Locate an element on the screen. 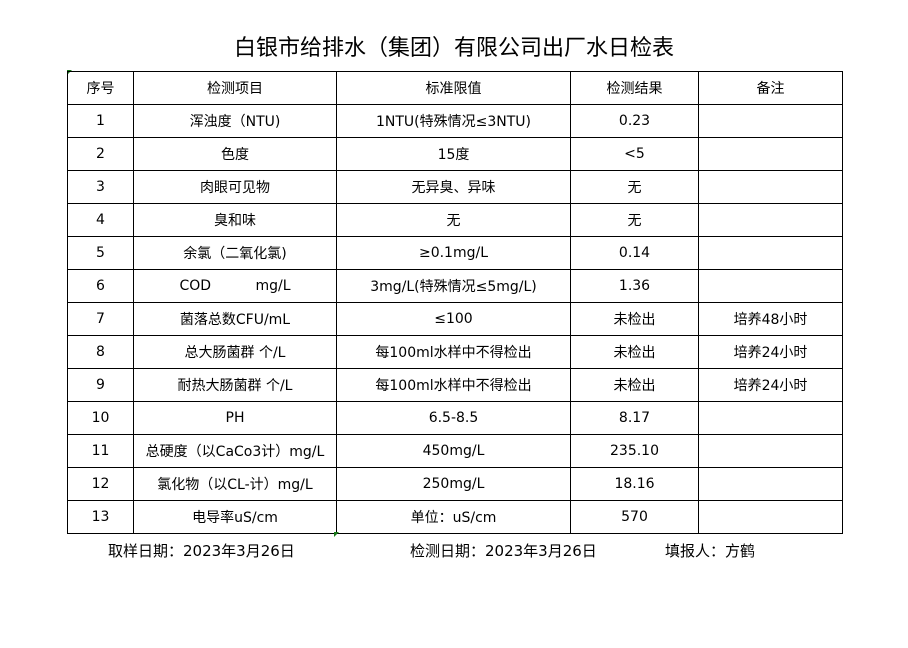 Image resolution: width=908 pixels, height=648 pixels. cell-limit: 3mg/L(特殊情况≤5mg/L) is located at coordinates (453, 286).